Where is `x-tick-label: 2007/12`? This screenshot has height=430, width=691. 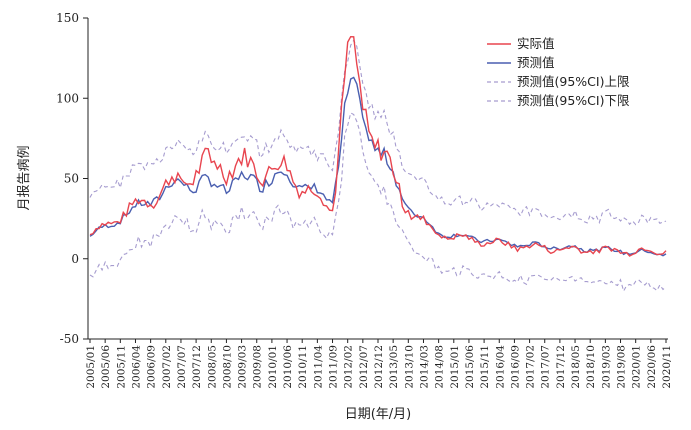
x-tick-label: 2007/12 is located at coordinates (197, 367).